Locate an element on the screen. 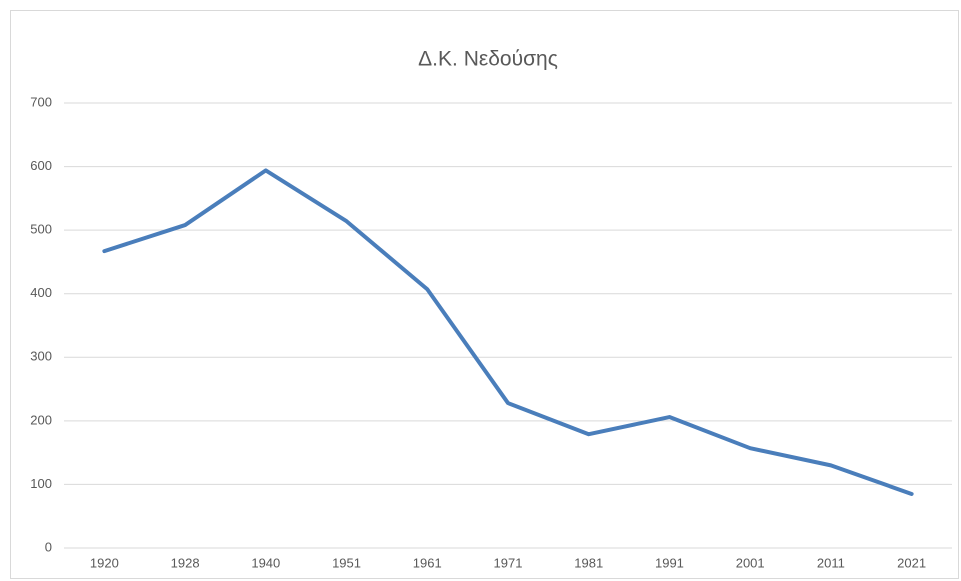 This screenshot has height=581, width=961. x-tick-label: 2001 is located at coordinates (750, 562).